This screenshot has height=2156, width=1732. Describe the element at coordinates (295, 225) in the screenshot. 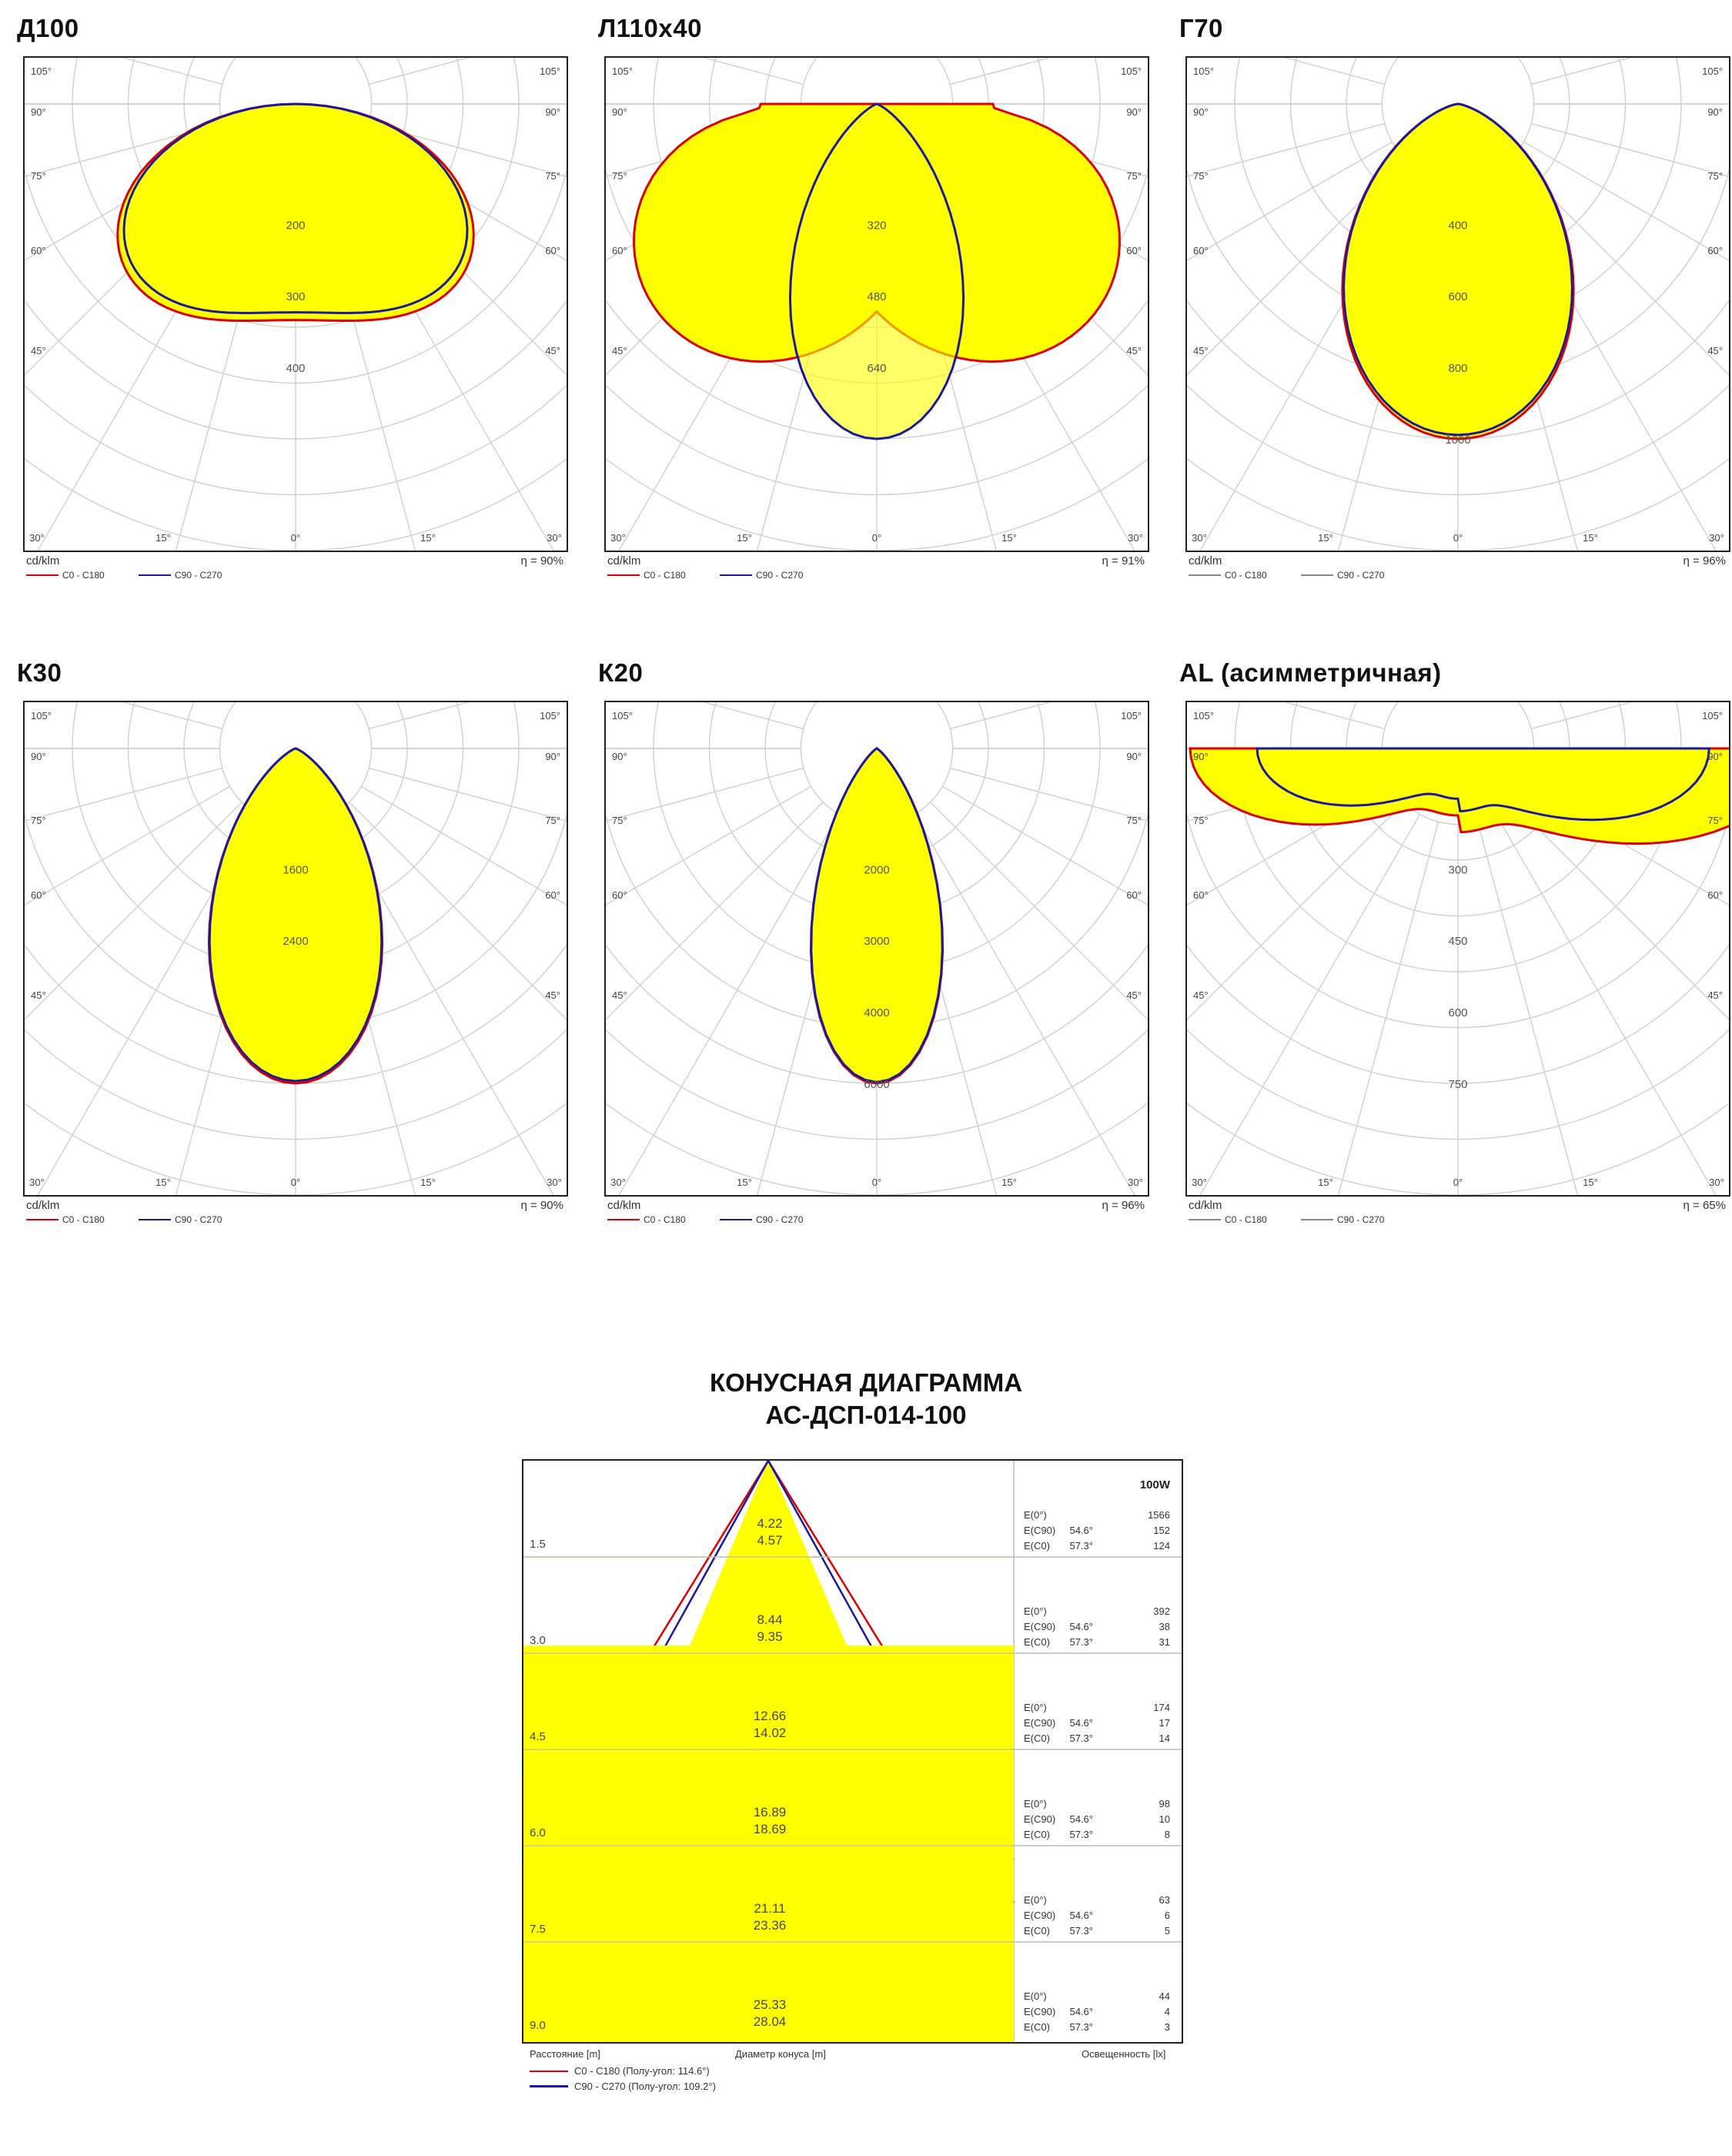

I see `radial-value-label: 200` at that location.